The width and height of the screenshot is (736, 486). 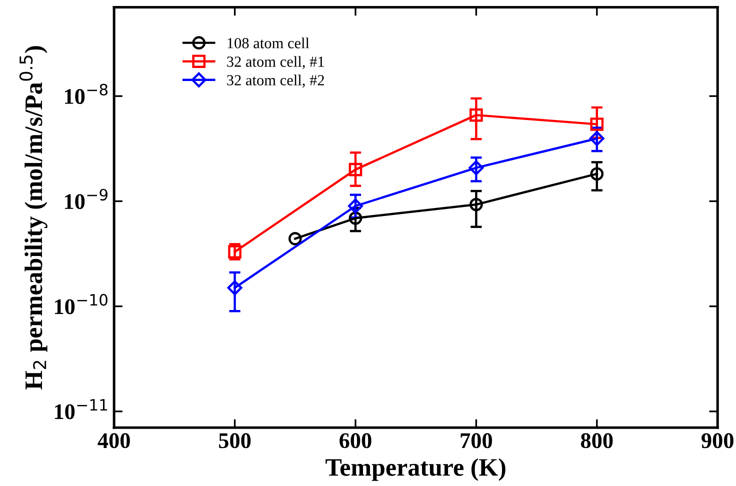 What do you see at coordinates (235, 440) in the screenshot?
I see `x-tick-label: 500` at bounding box center [235, 440].